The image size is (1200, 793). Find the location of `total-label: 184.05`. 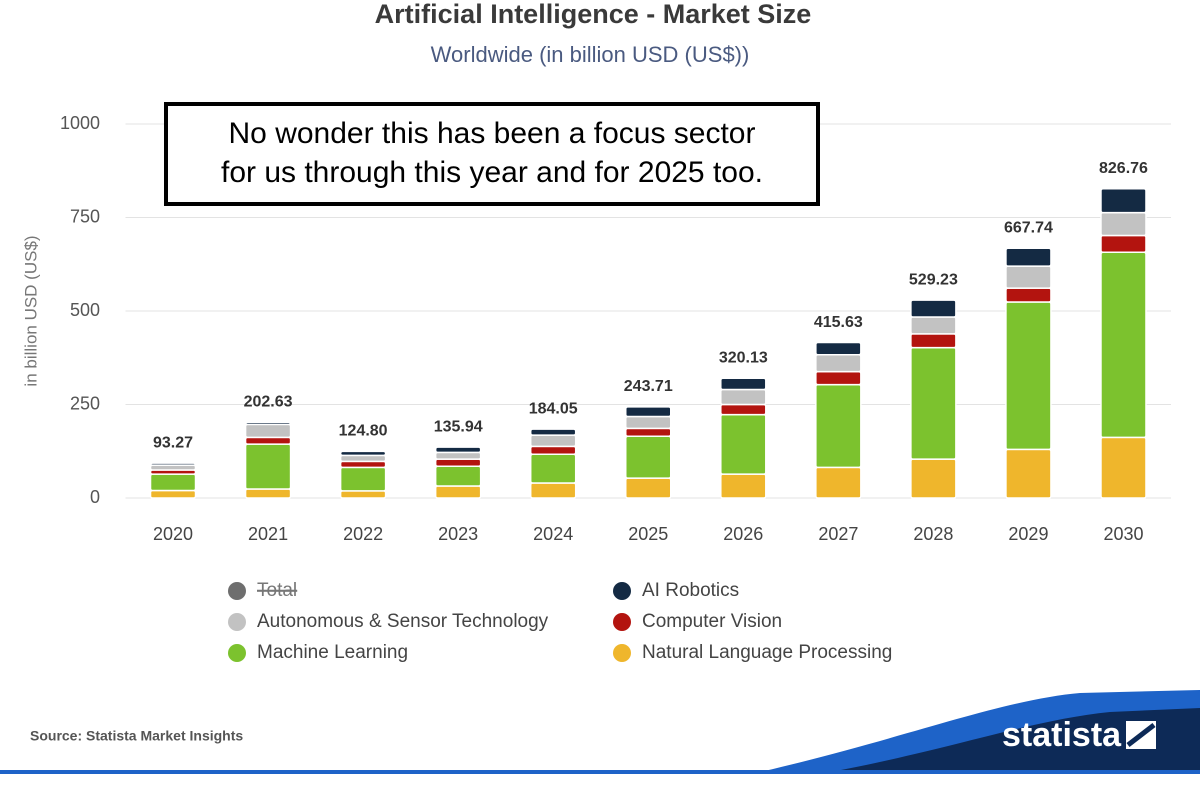

total-label: 184.05 is located at coordinates (553, 408).